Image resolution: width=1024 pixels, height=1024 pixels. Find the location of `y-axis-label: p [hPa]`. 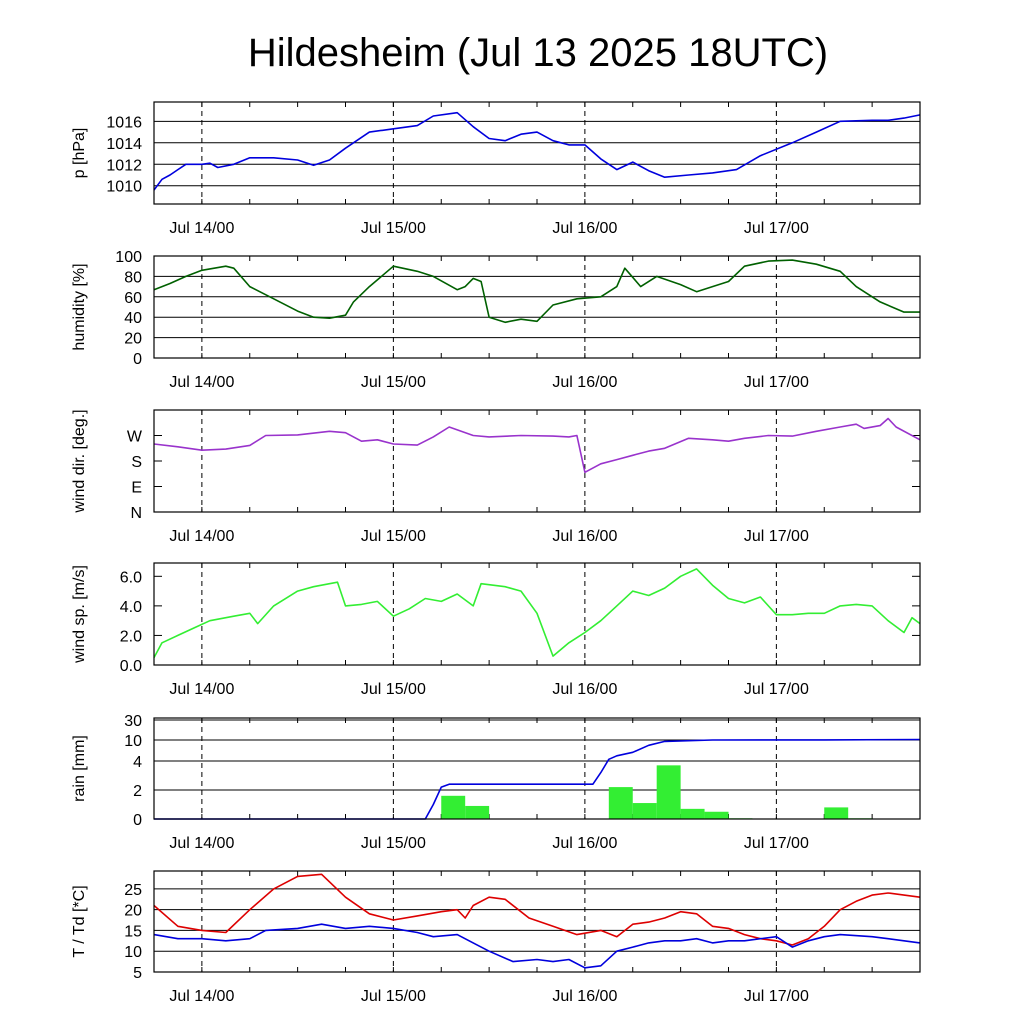

y-axis-label: p [hPa] is located at coordinates (79, 153).